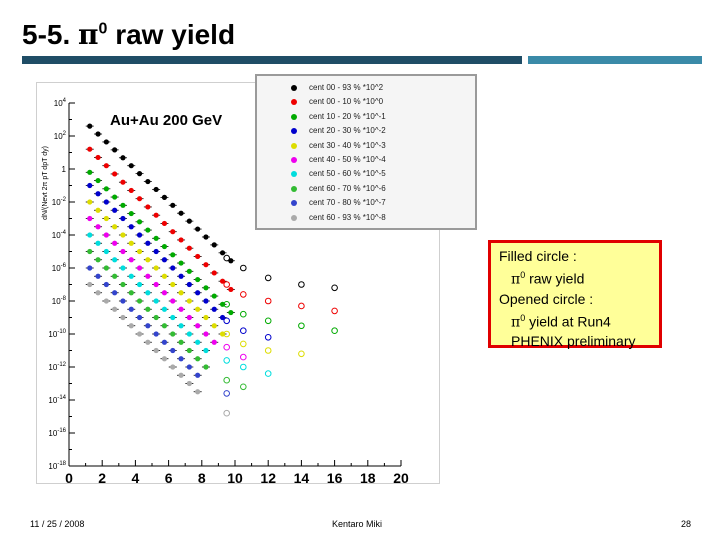 This screenshot has height=540, width=720. I want to click on legend-label: cent 00 - 93 % *10^2, so click(346, 87).